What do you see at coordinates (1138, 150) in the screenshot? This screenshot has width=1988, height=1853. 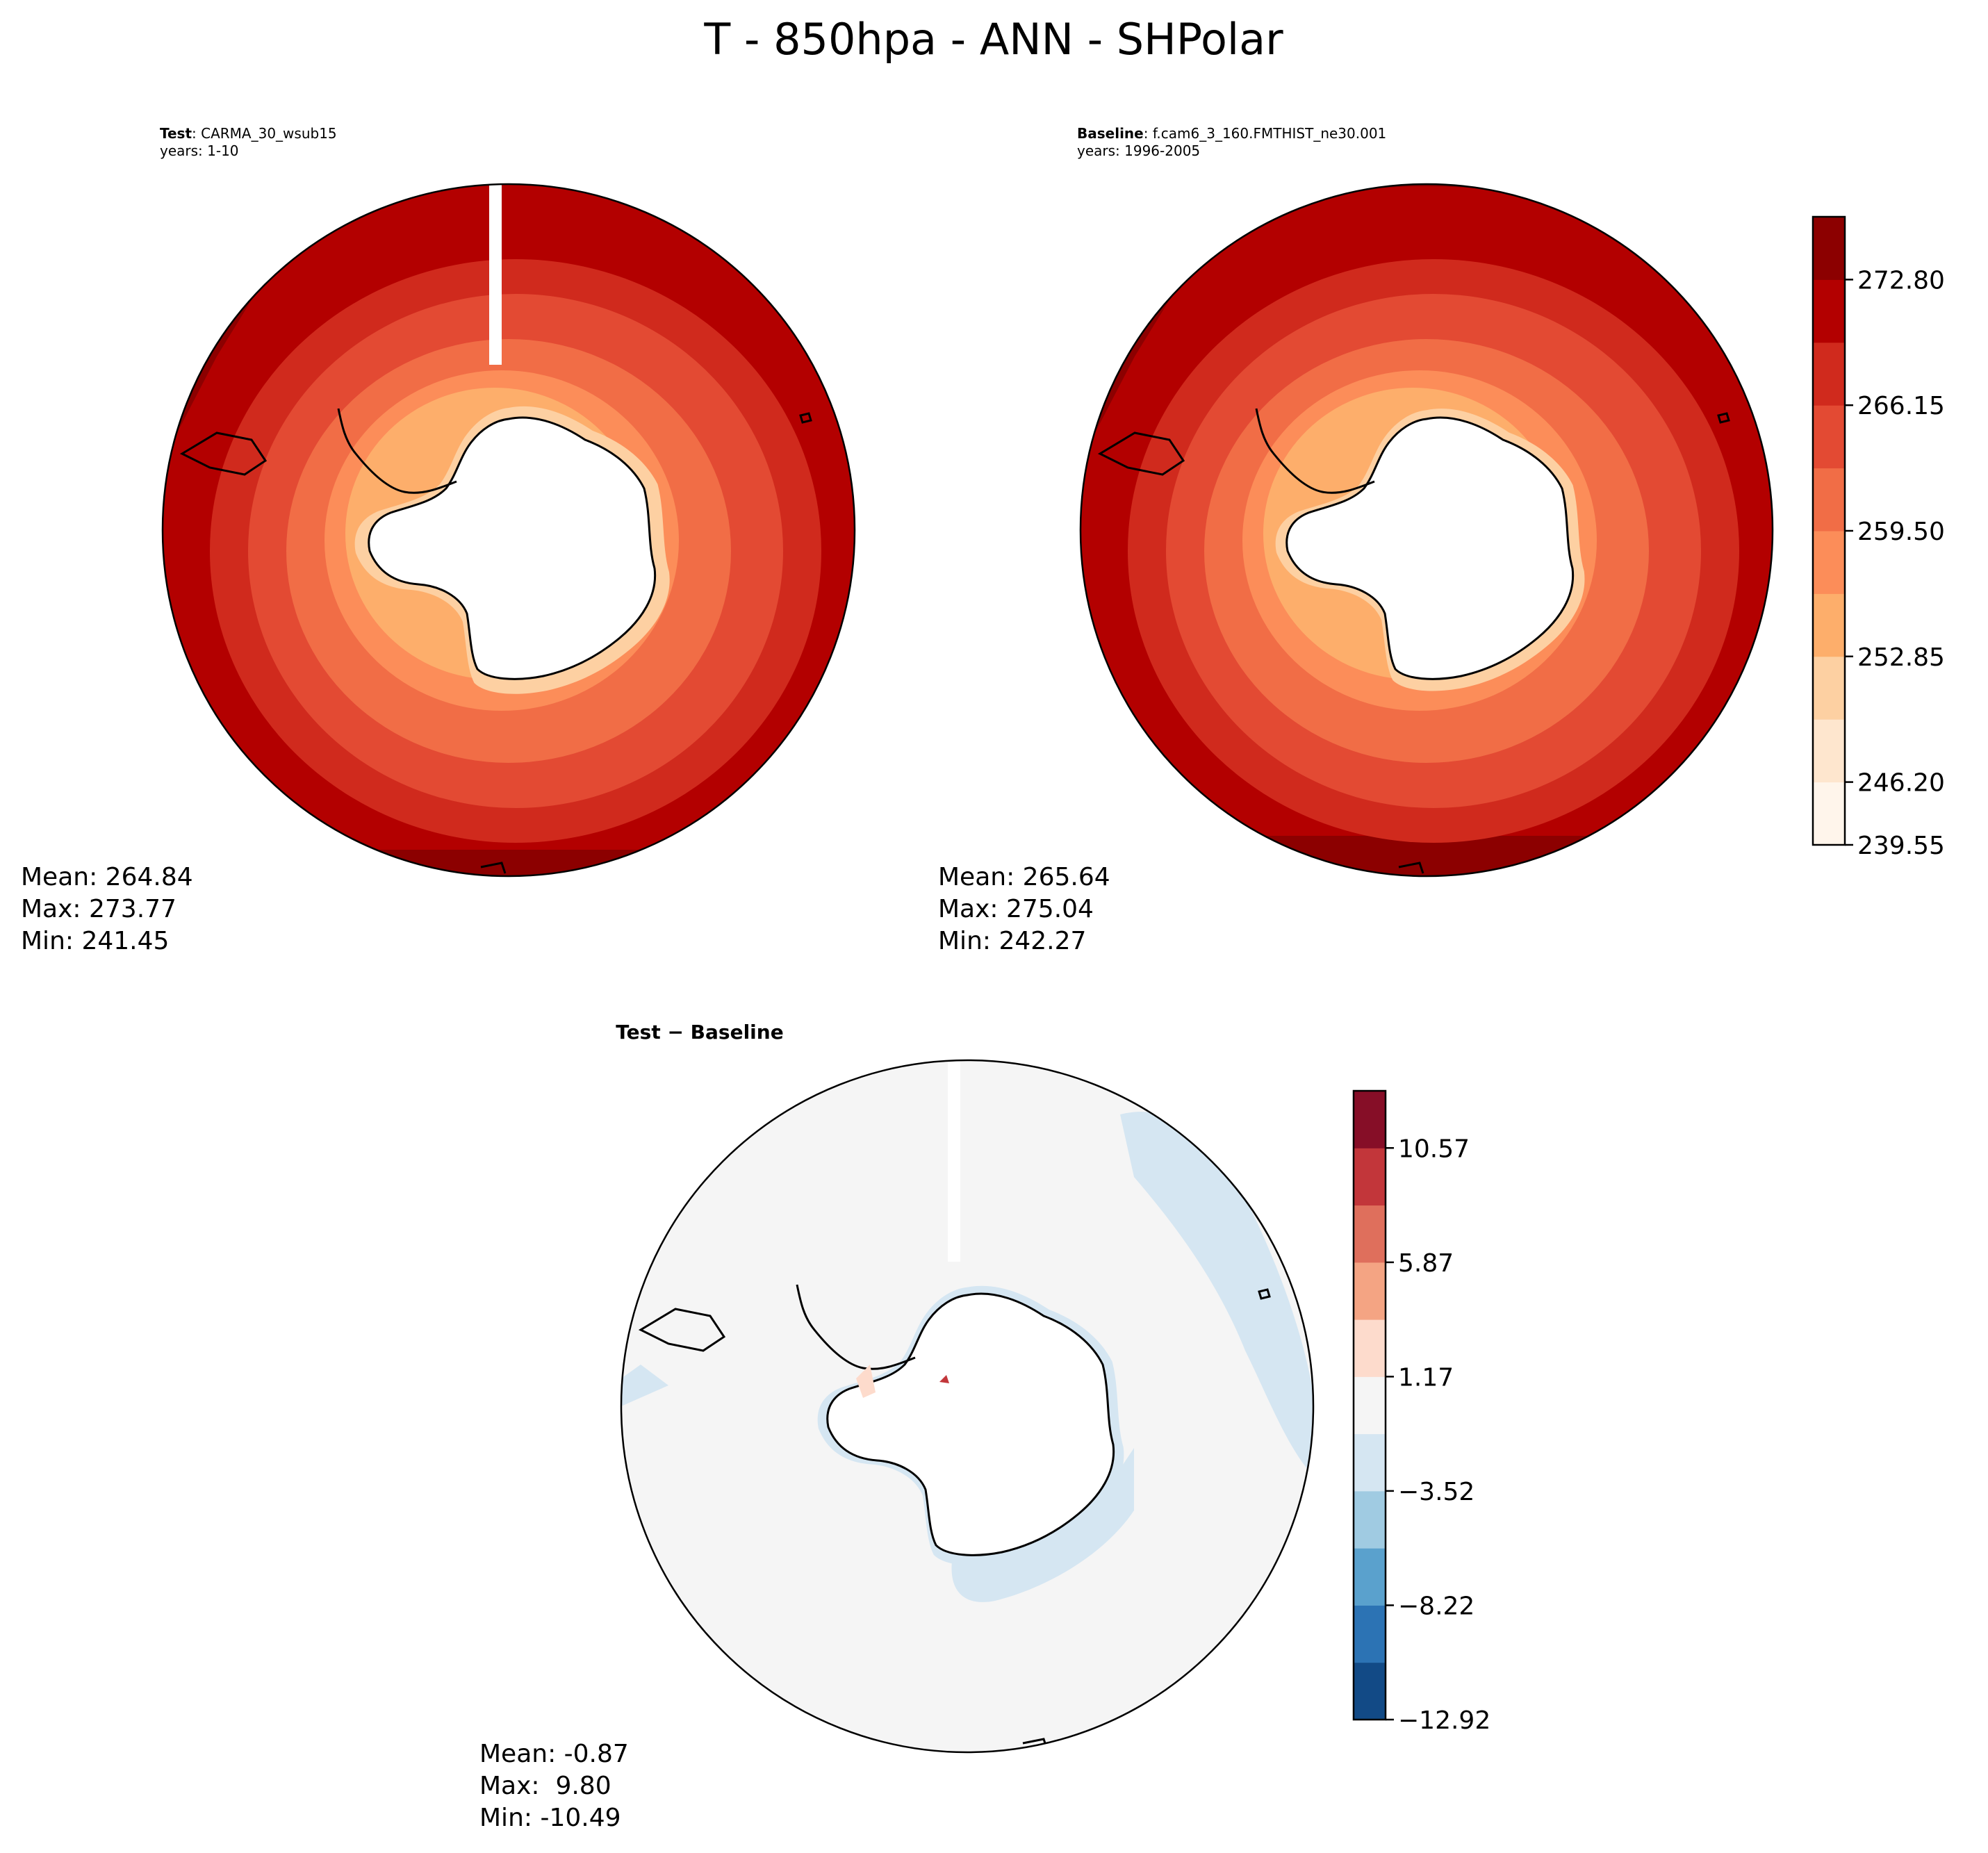 I see `baseline-years: years: 1996-2005` at bounding box center [1138, 150].